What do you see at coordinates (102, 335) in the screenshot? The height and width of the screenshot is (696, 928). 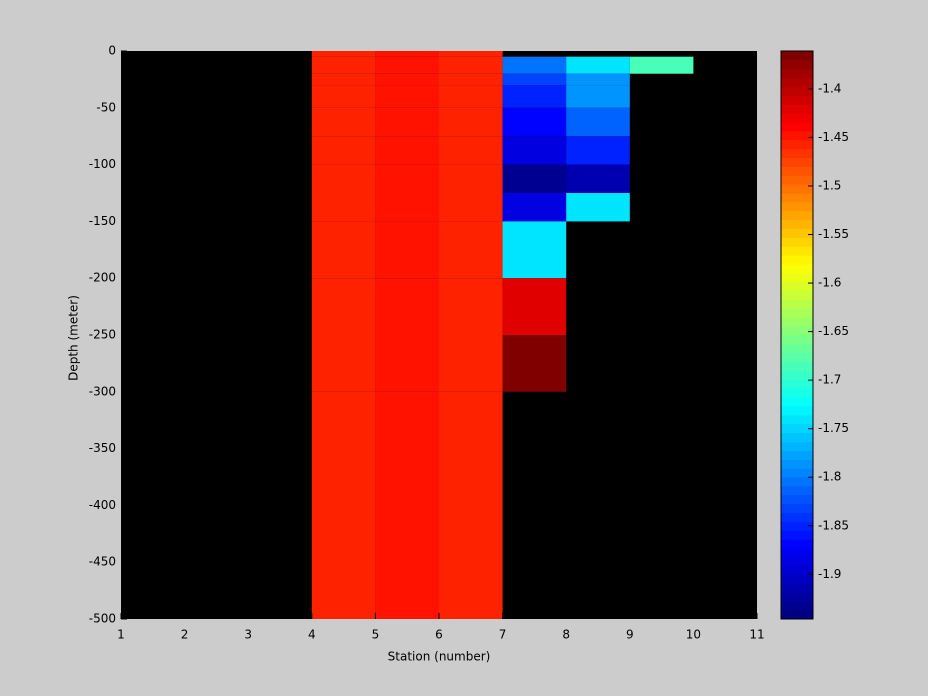 I see `y-tick-label: -250` at bounding box center [102, 335].